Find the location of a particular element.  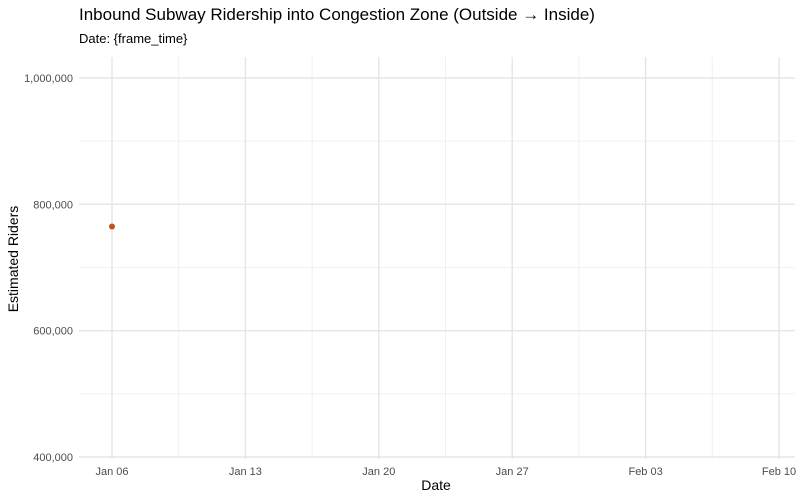

x-tick-label: Jan 06 is located at coordinates (111, 472).